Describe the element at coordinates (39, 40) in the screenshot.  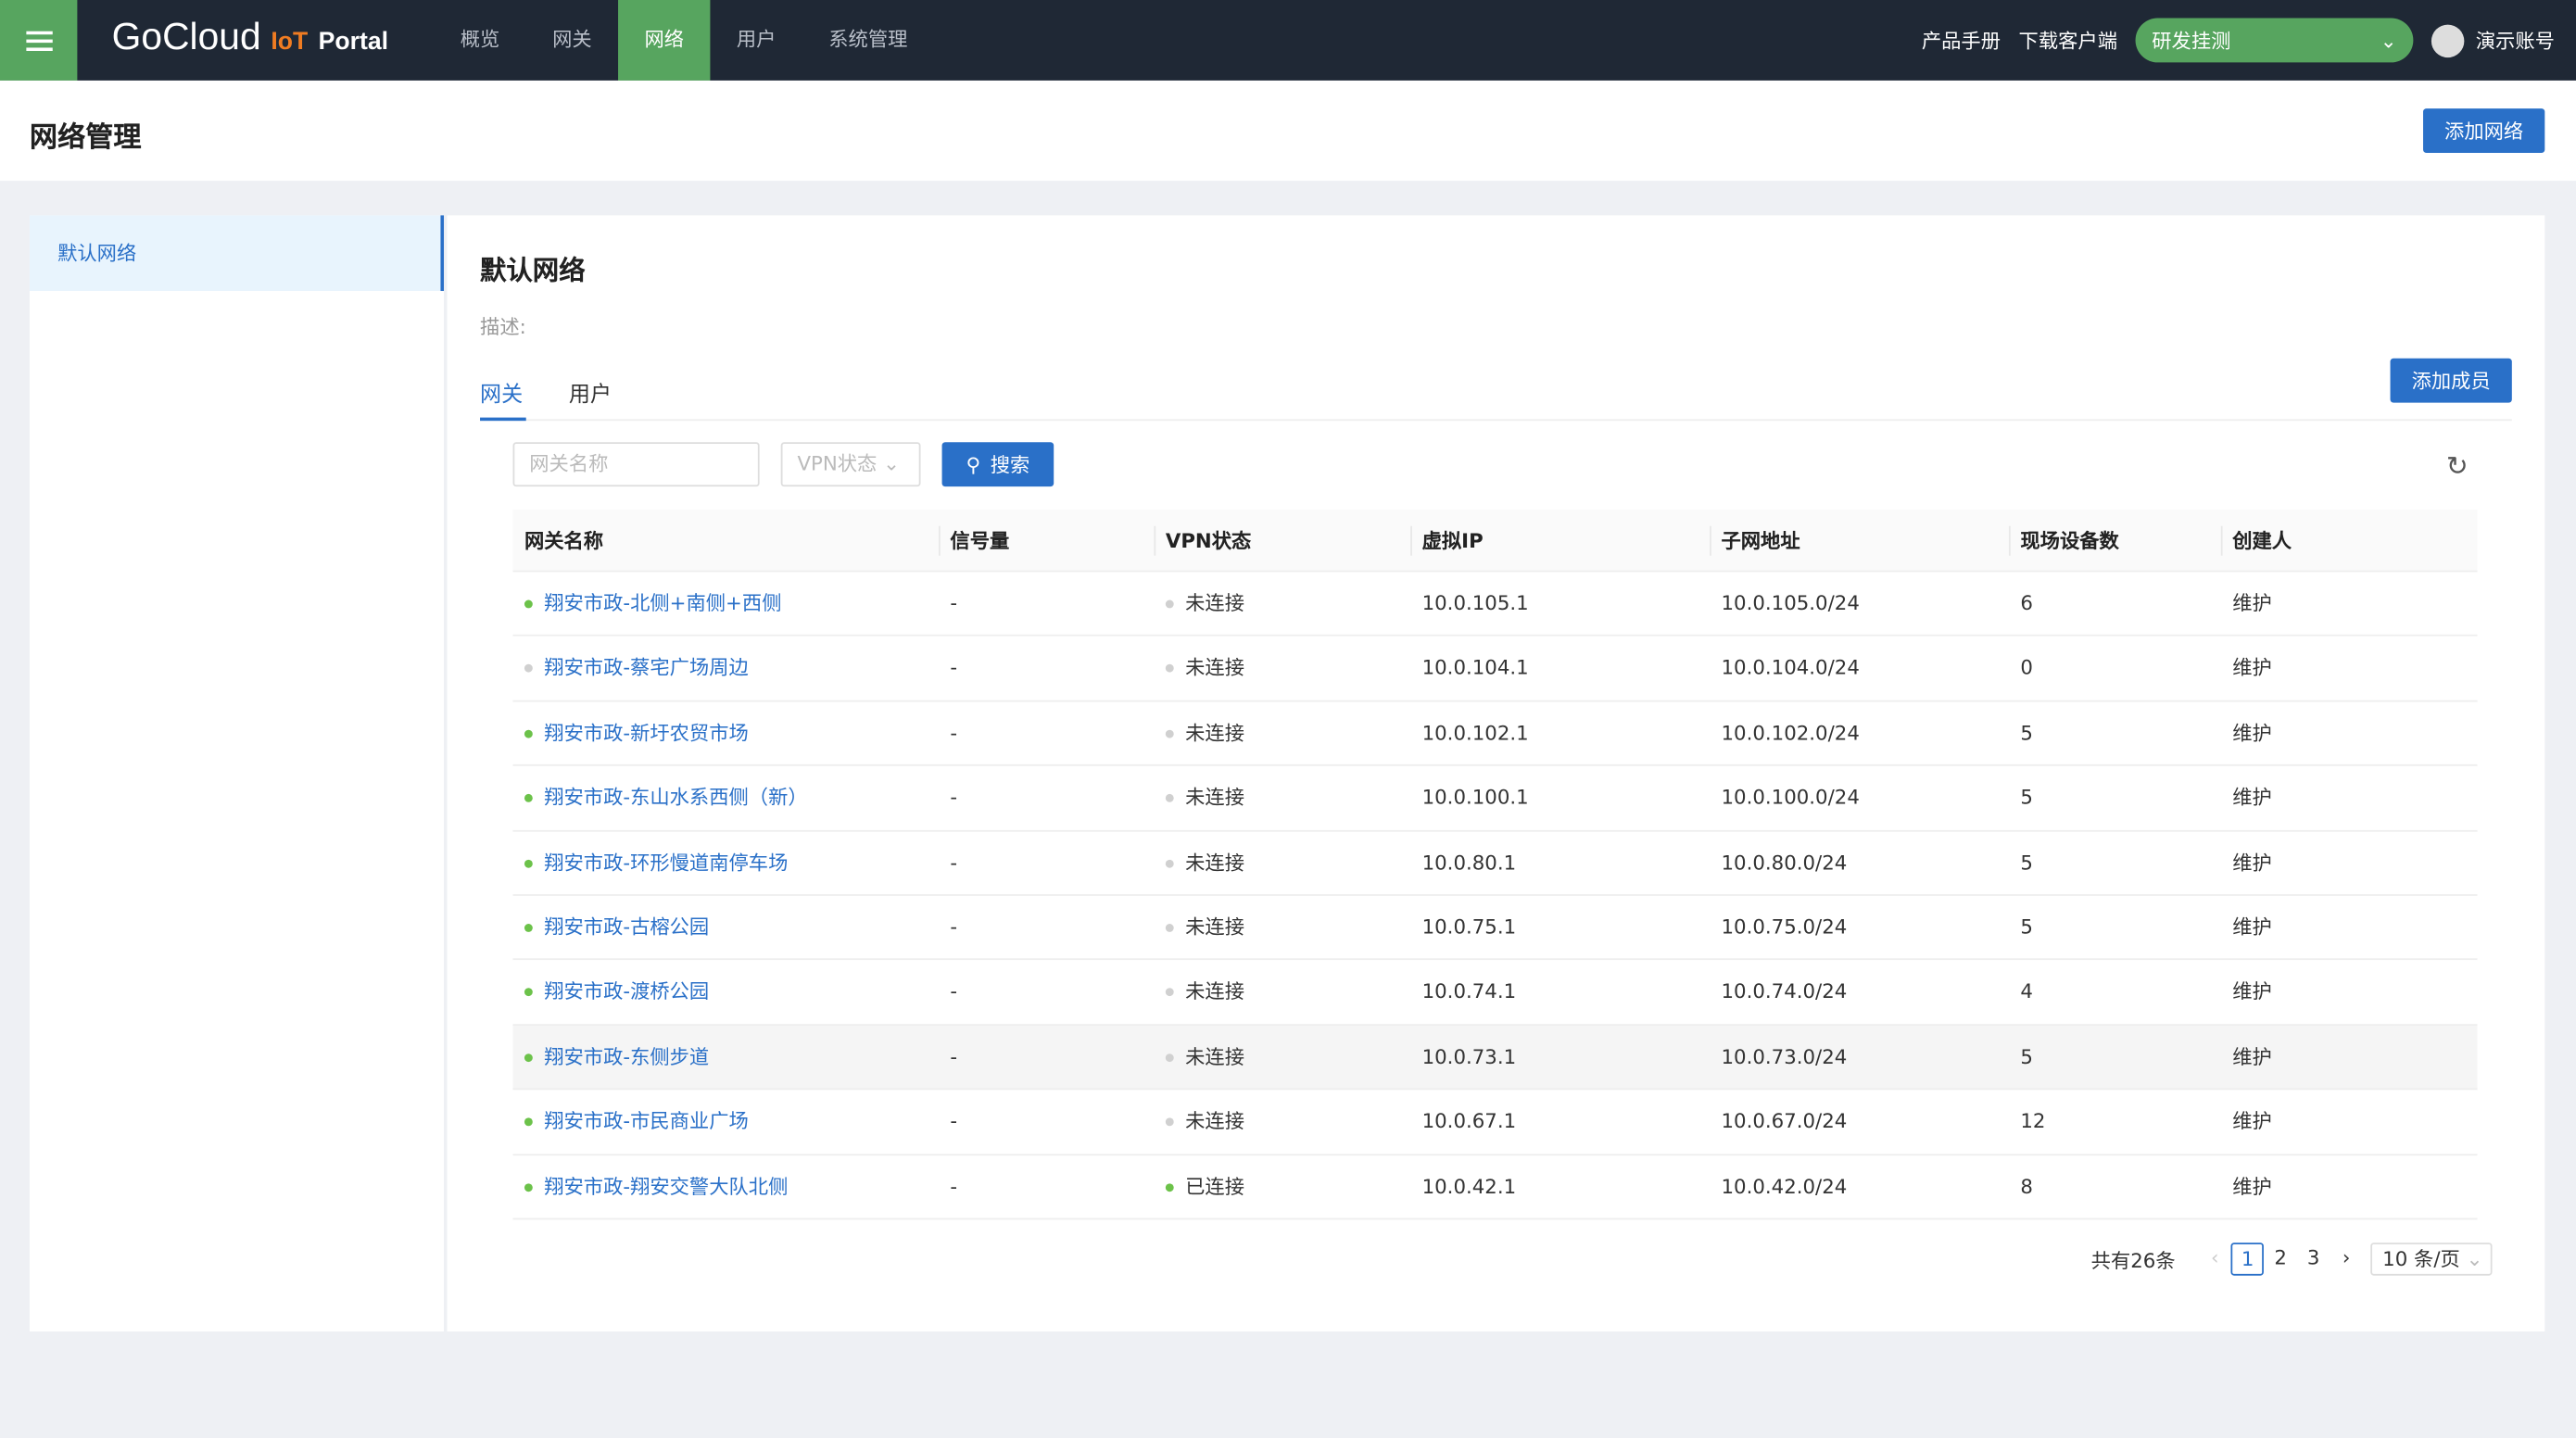
I see `menu-icon` at that location.